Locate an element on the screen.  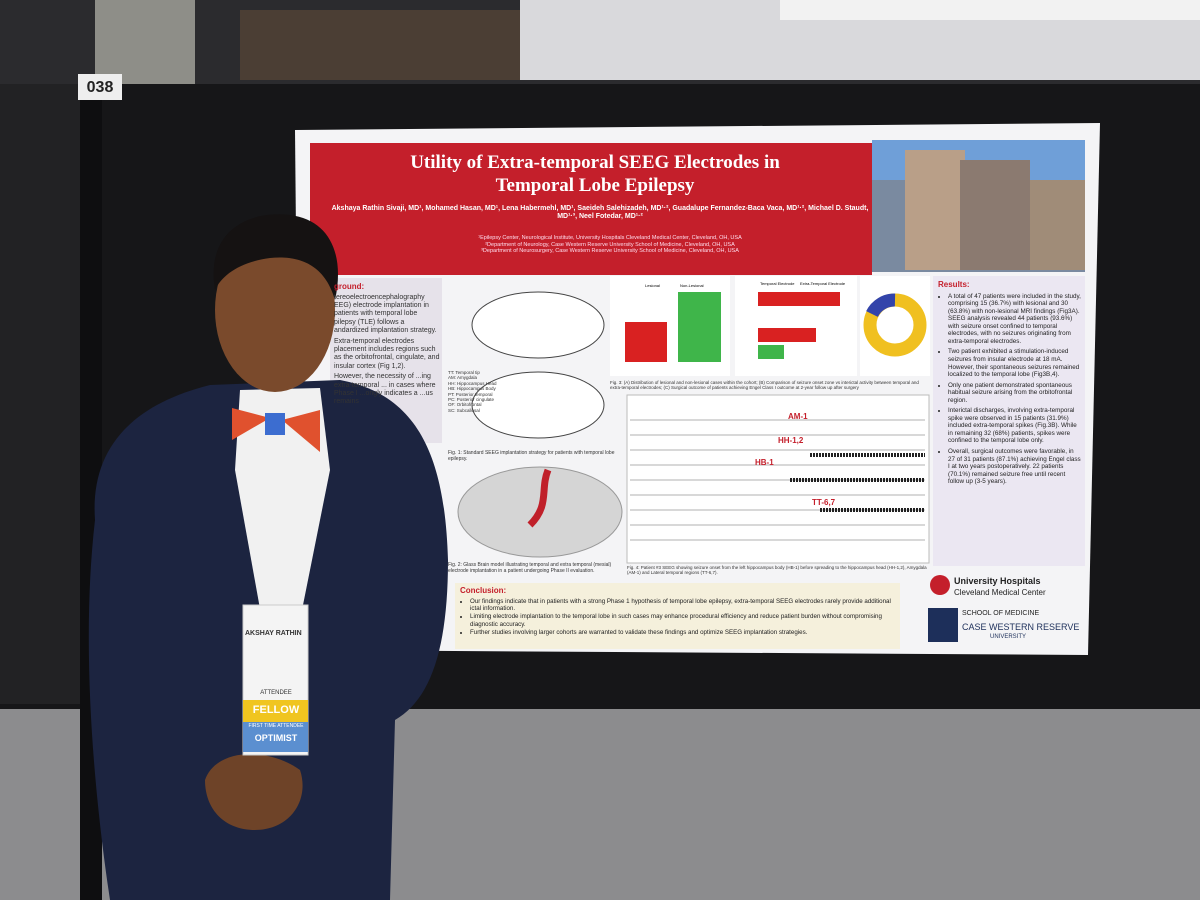
legend-entry: PC: Posterior cingulate is located at coordinates (471, 399).